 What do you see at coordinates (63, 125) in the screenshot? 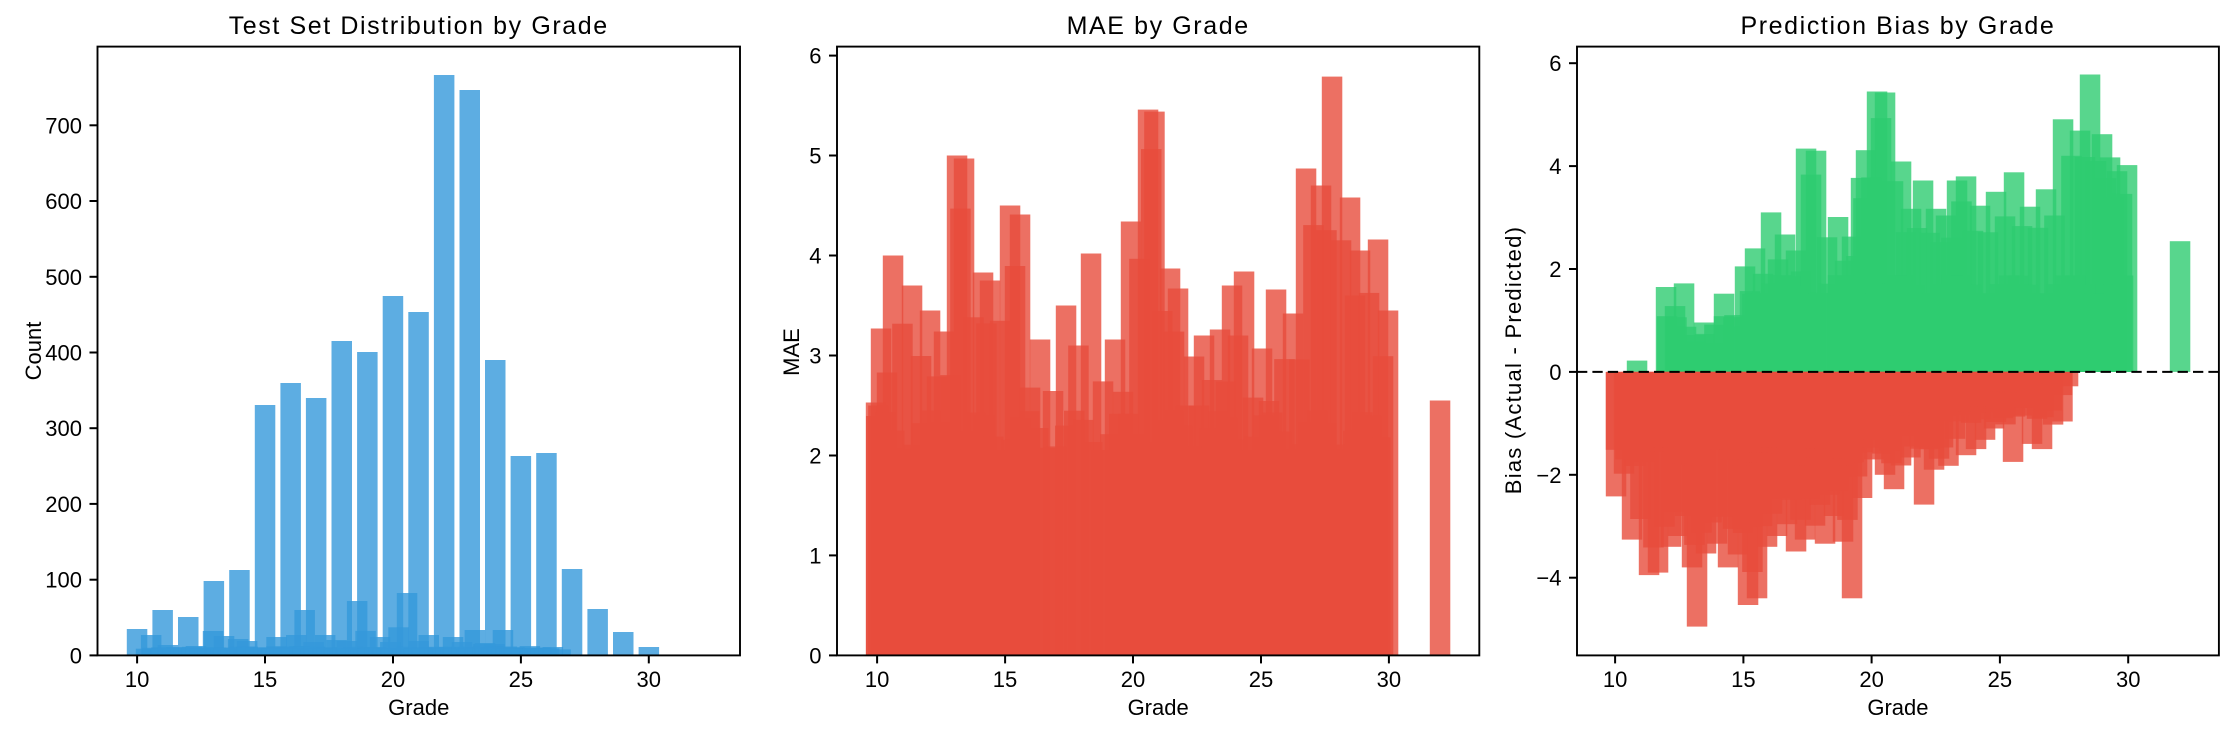
I see `svg-text: 700` at bounding box center [63, 125].